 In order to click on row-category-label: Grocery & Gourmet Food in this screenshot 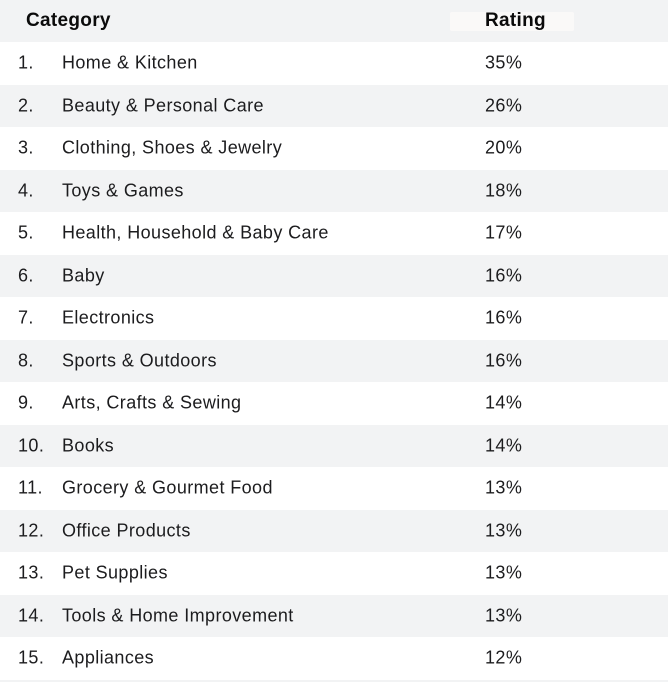, I will do `click(167, 487)`.